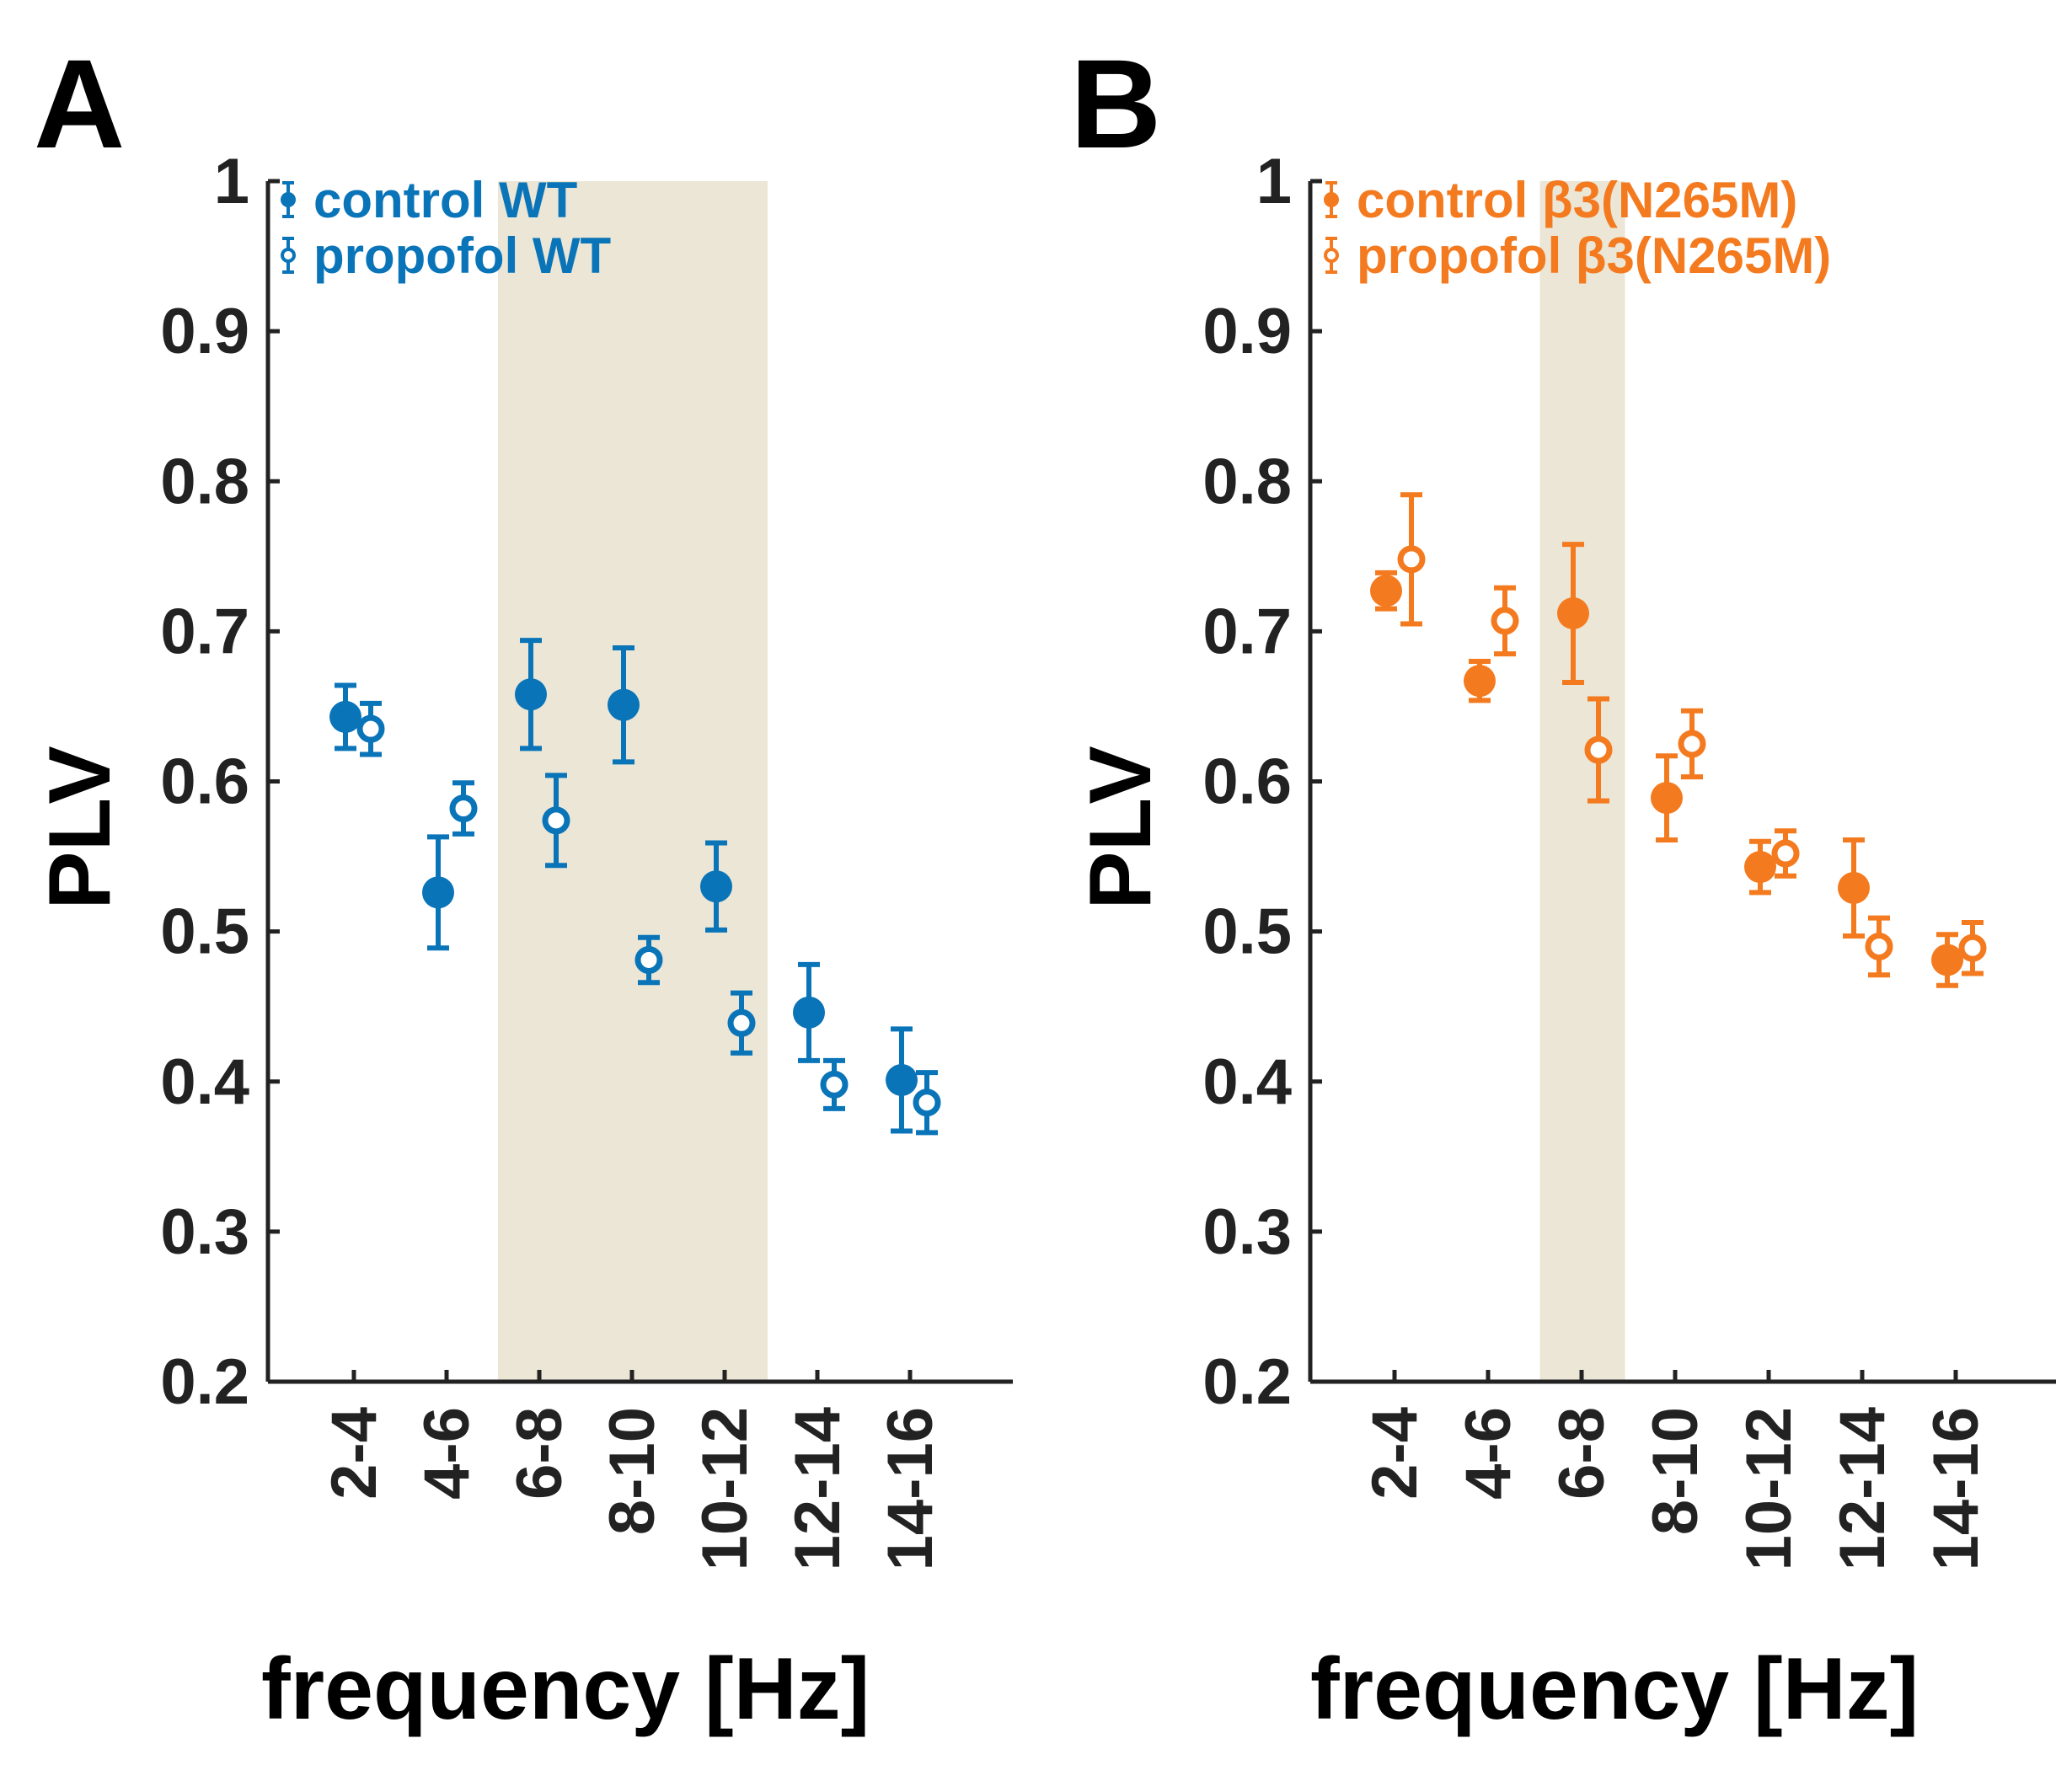 The image size is (2072, 1765). Describe the element at coordinates (1116, 103) in the screenshot. I see `panel-letter: B` at that location.